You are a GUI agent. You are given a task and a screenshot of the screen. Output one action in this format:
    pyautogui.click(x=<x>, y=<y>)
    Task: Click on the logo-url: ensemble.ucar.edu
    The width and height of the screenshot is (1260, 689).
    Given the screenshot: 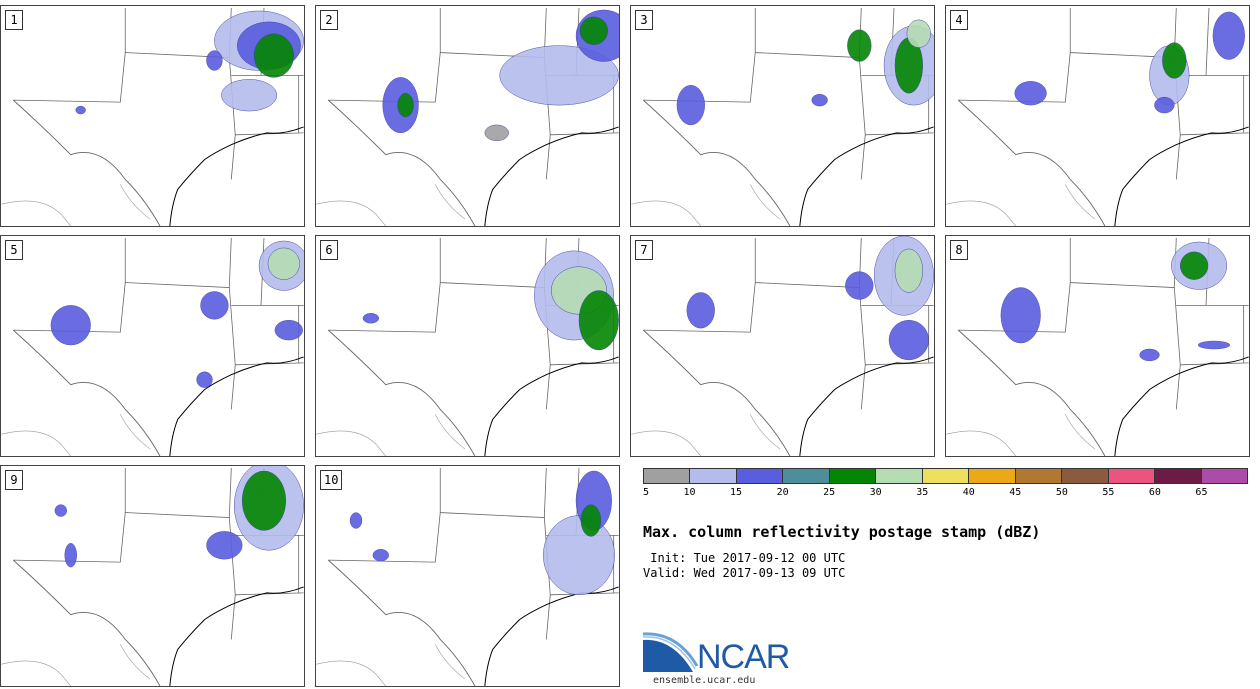 What is the action you would take?
    pyautogui.click(x=704, y=680)
    